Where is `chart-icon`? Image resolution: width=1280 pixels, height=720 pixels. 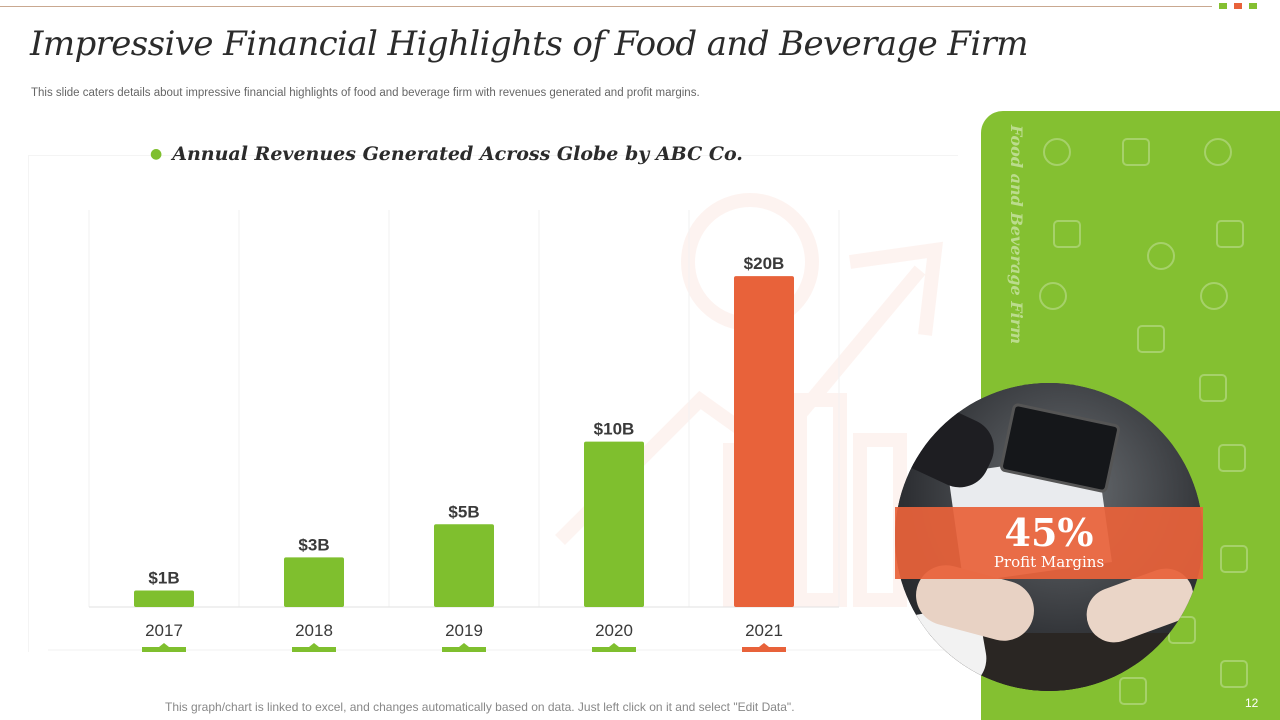
chart-icon is located at coordinates (1230, 234).